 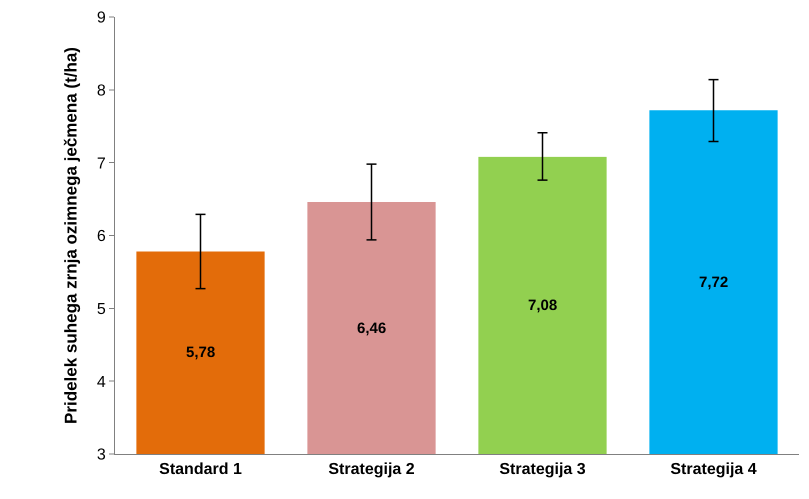 What do you see at coordinates (101, 309) in the screenshot?
I see `y-tick-label: 5` at bounding box center [101, 309].